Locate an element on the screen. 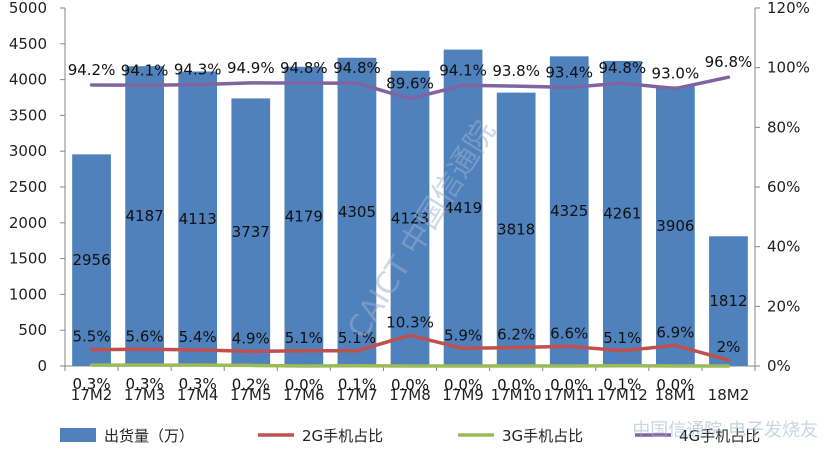 This screenshot has width=826, height=454. line-data-label: 6.6% is located at coordinates (569, 333).